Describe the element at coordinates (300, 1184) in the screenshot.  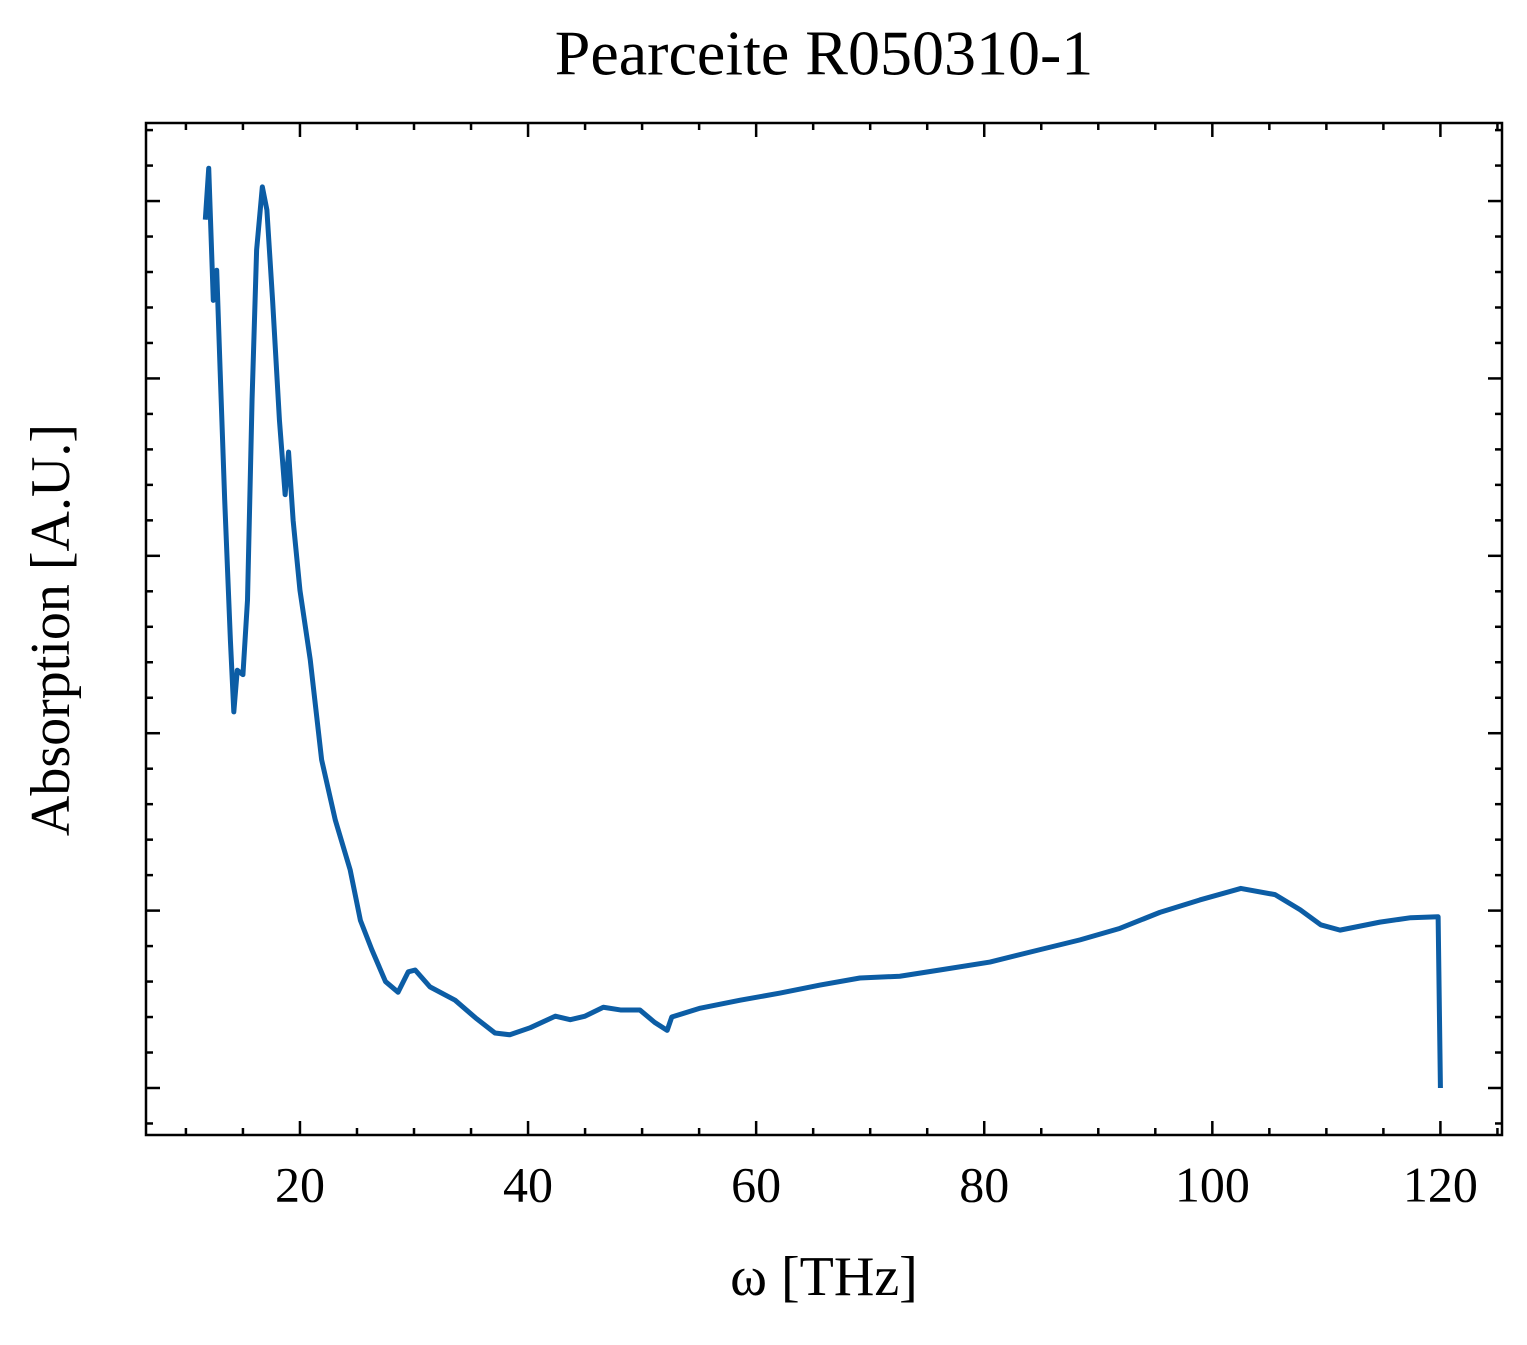
I see `x-tick-label: 20` at that location.